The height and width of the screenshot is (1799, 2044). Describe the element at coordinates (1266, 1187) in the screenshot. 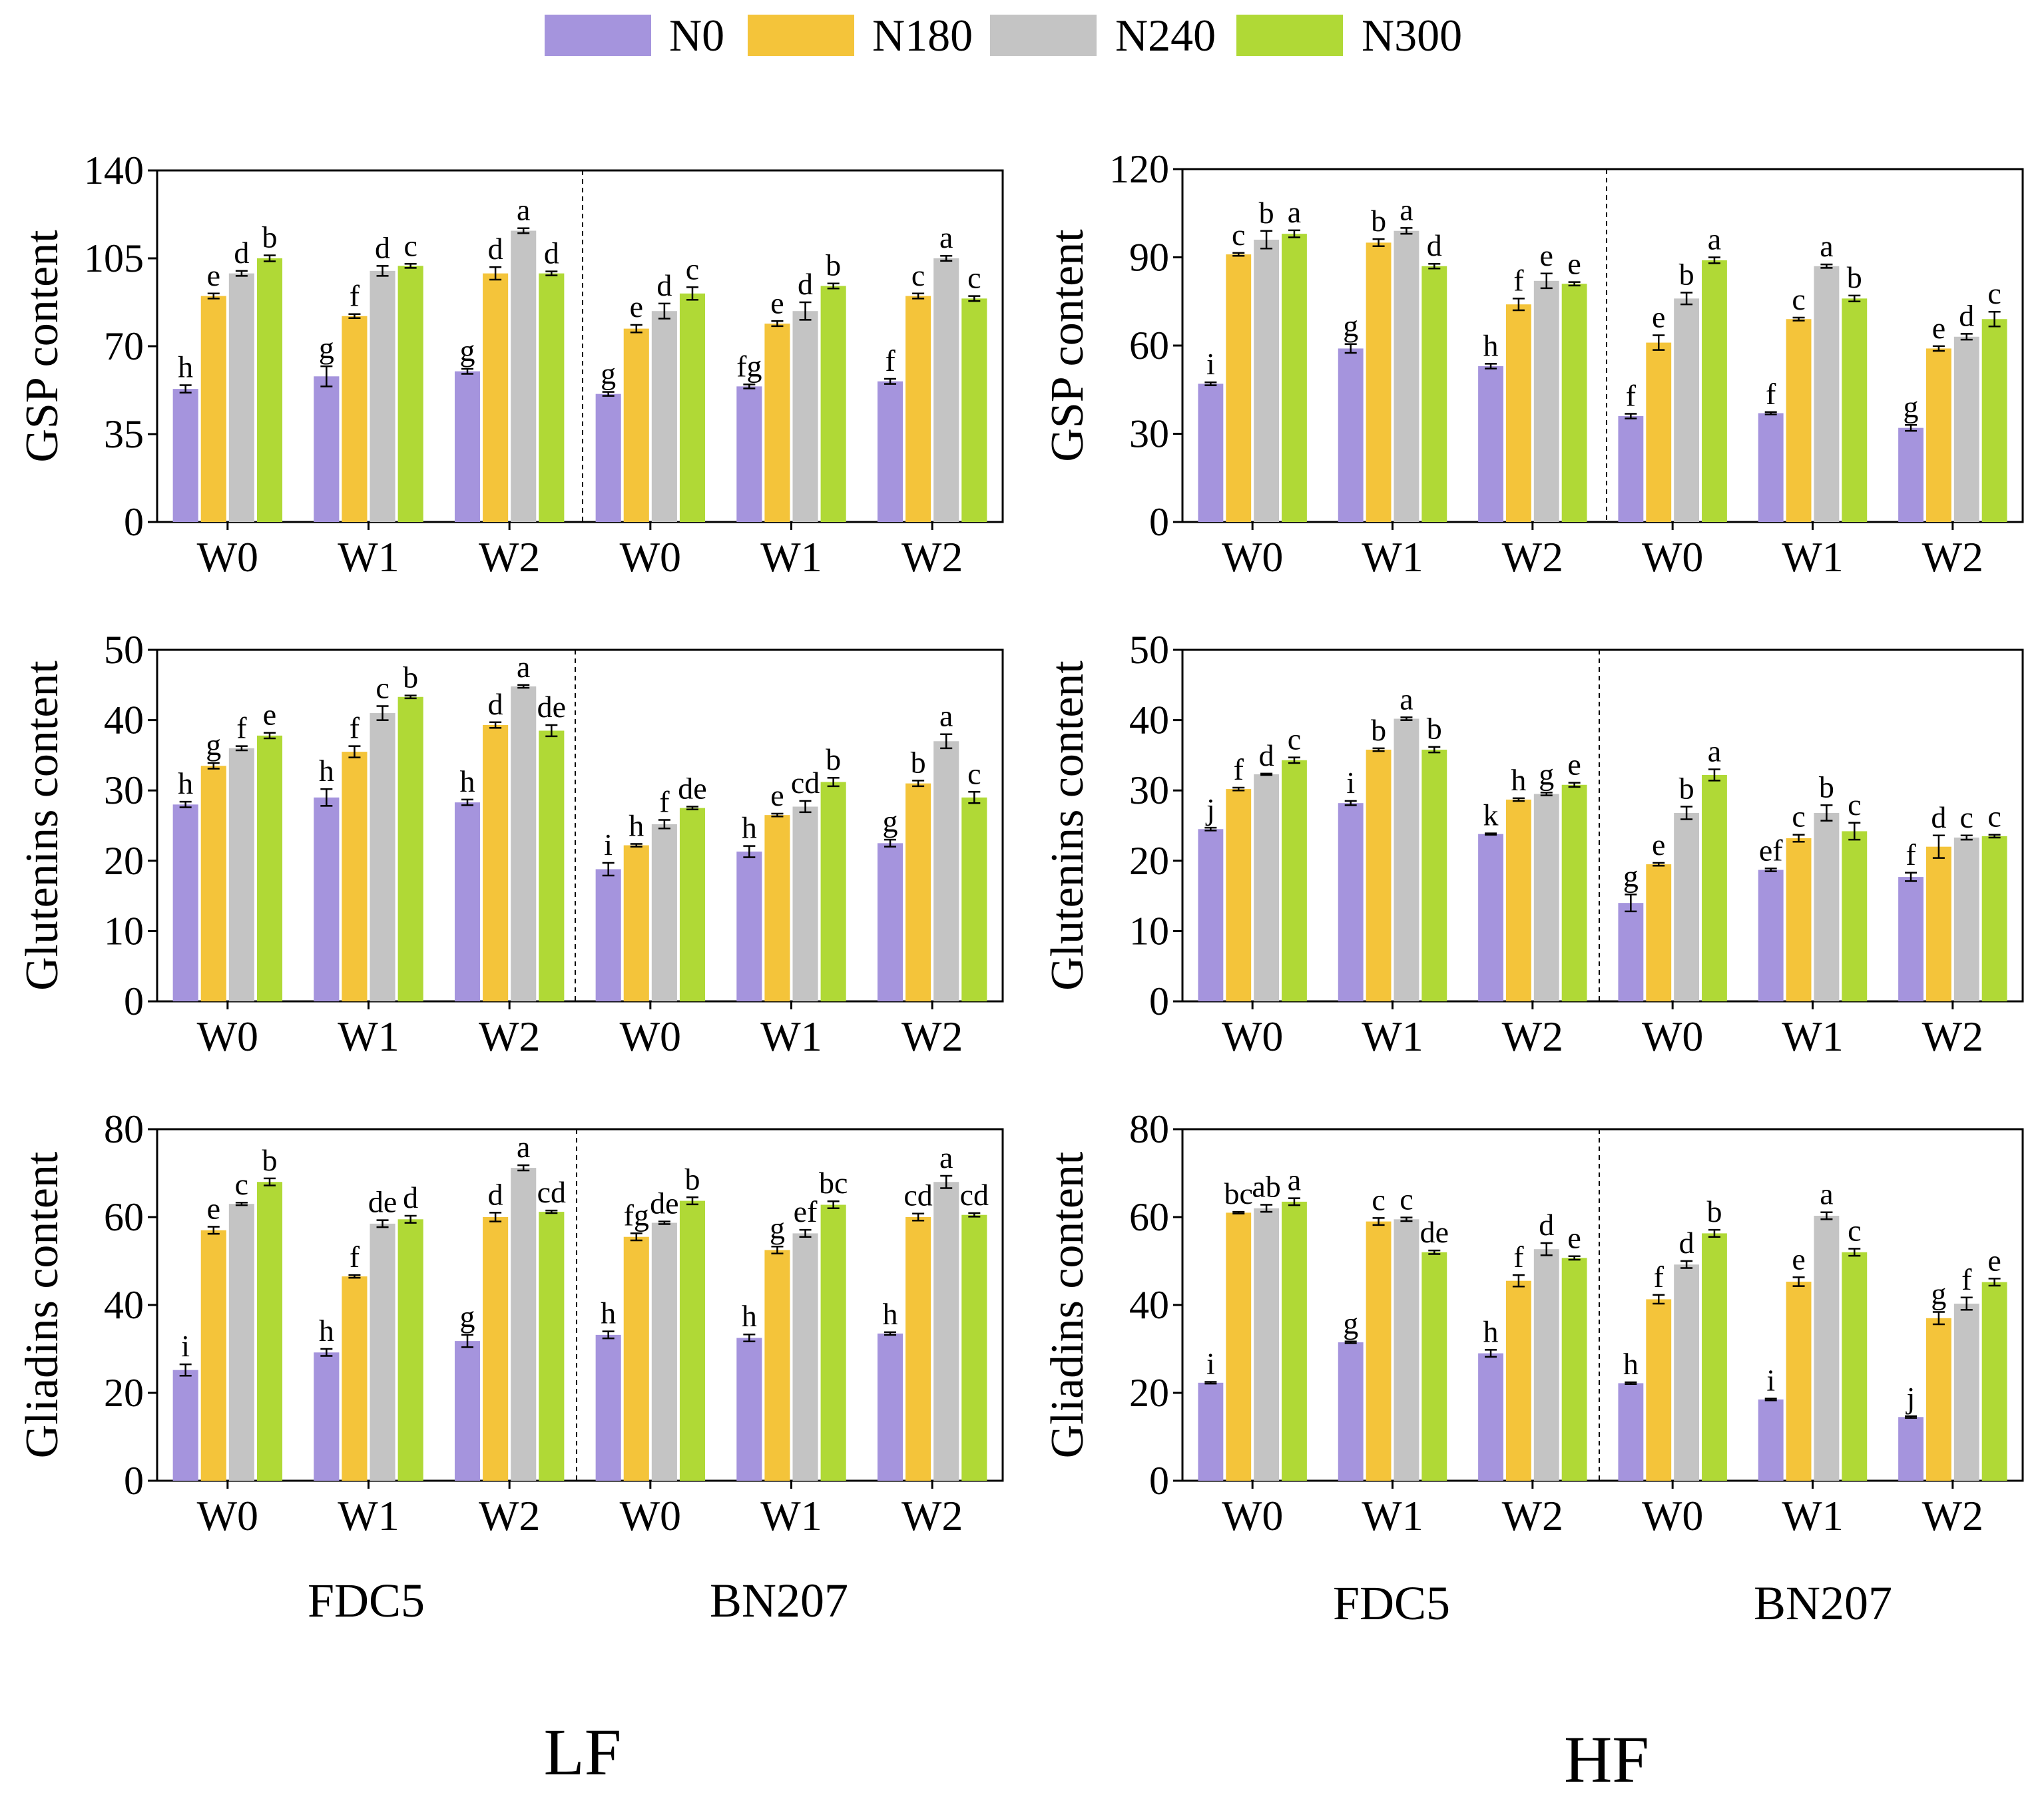

I see `significance-letter: ab` at that location.